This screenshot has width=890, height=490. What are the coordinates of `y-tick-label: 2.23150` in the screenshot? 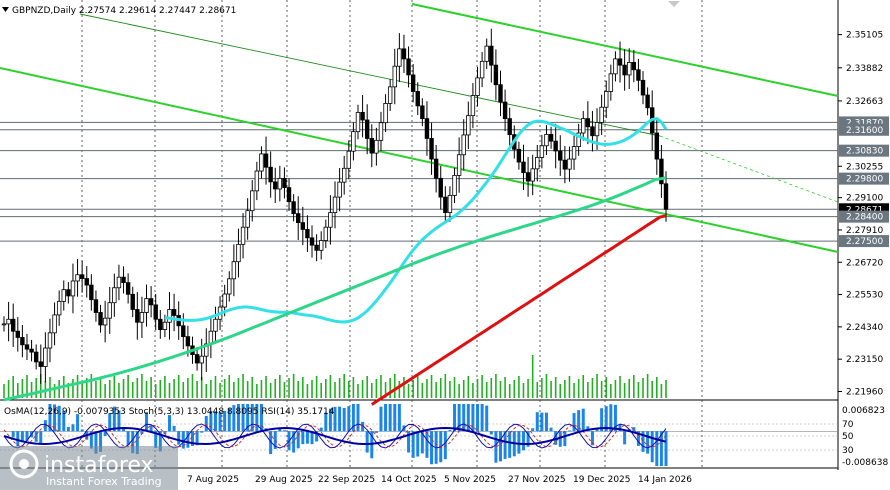 It's located at (864, 360).